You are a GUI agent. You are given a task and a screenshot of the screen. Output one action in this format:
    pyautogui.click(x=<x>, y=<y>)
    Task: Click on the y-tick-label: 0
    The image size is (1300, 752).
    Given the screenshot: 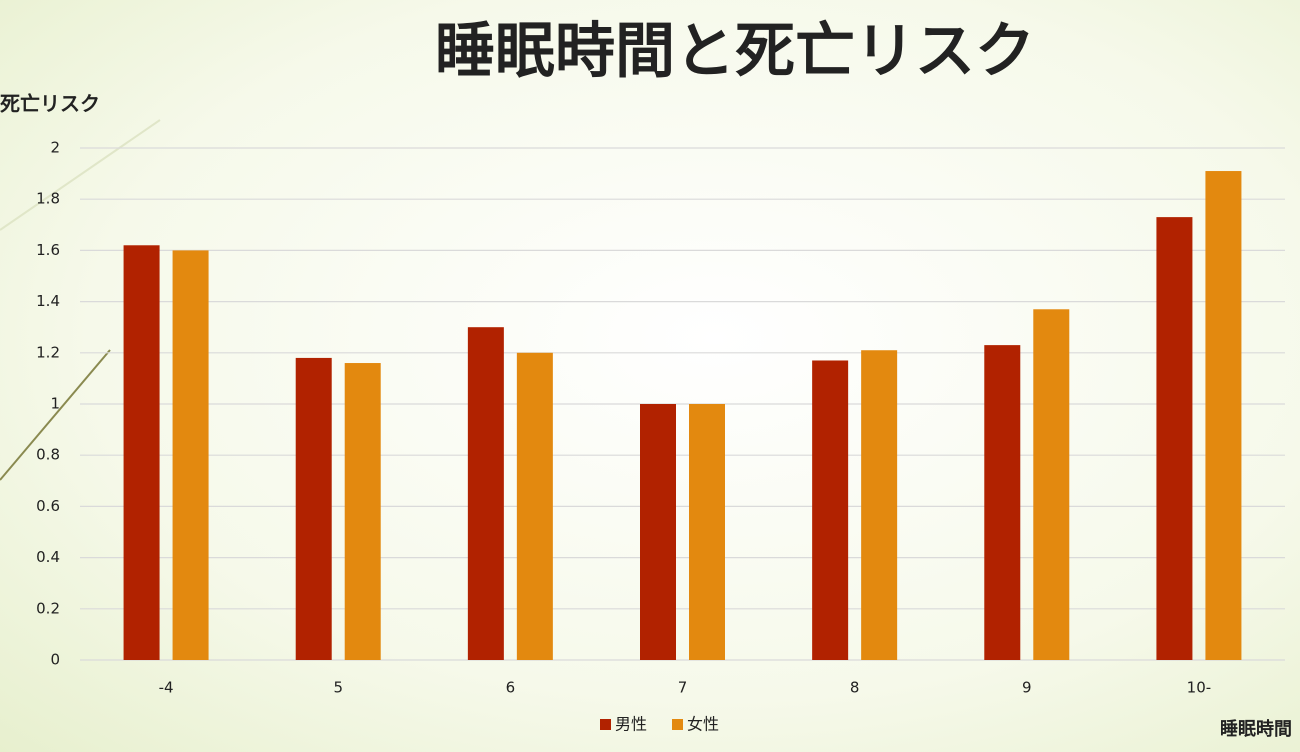 What is the action you would take?
    pyautogui.click(x=55, y=660)
    